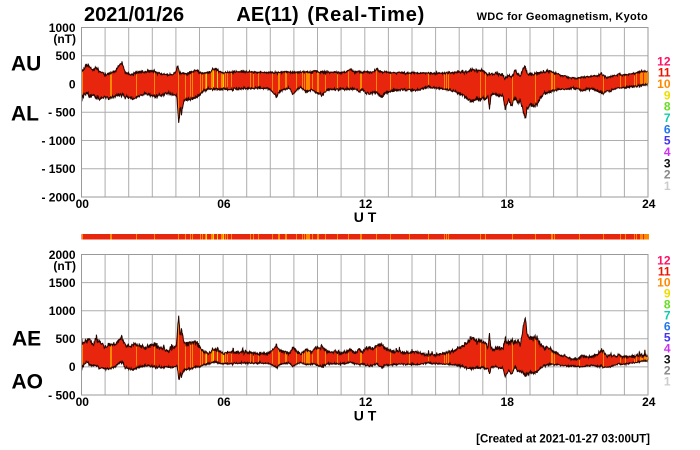 The width and height of the screenshot is (700, 450). I want to click on svg-text:[Created at 2021-01-27 03:00UT: [Created at 2021-01-27 03:00UT], so click(563, 439).